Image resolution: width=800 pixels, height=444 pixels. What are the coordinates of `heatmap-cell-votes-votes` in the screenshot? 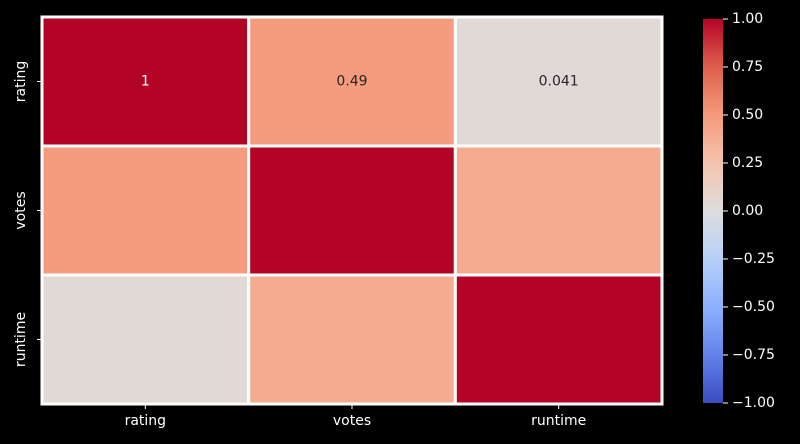 It's located at (352, 210).